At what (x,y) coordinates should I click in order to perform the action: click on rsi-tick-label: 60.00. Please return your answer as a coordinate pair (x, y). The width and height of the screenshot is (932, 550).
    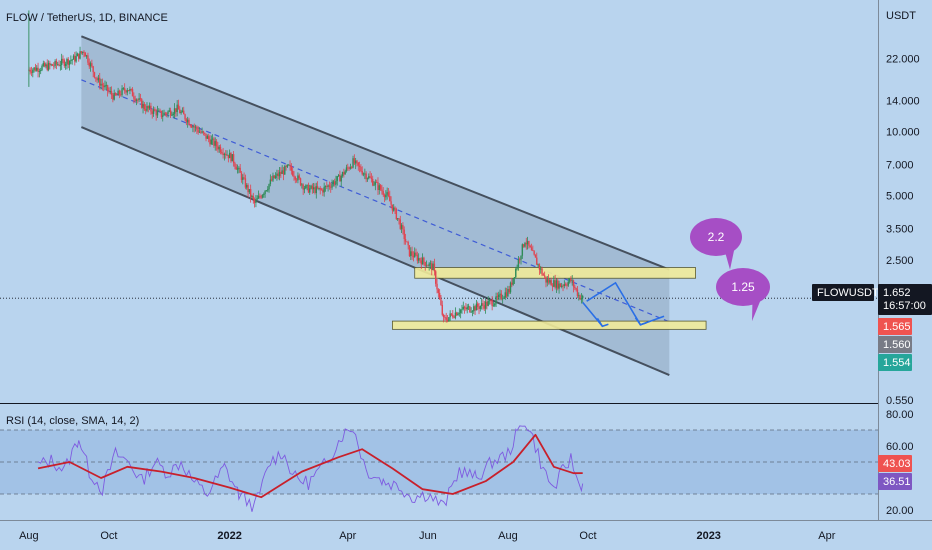
    Looking at the image, I should click on (900, 447).